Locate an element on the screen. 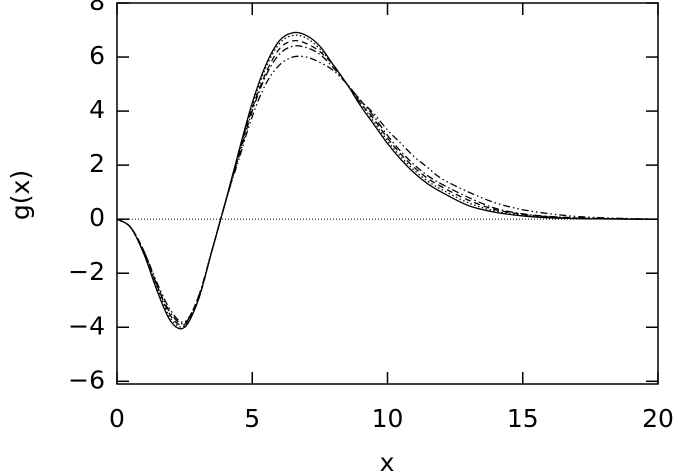  y-tick-label: 6 is located at coordinates (97, 55).